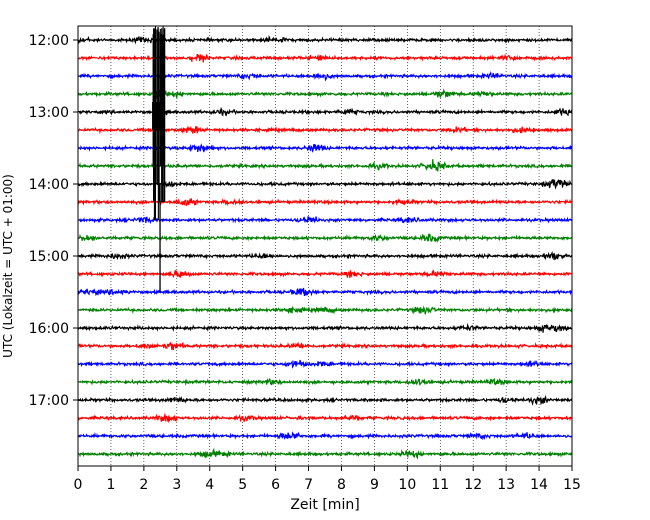 Image resolution: width=650 pixels, height=520 pixels. What do you see at coordinates (539, 485) in the screenshot?
I see `x-tick-label: 14` at bounding box center [539, 485].